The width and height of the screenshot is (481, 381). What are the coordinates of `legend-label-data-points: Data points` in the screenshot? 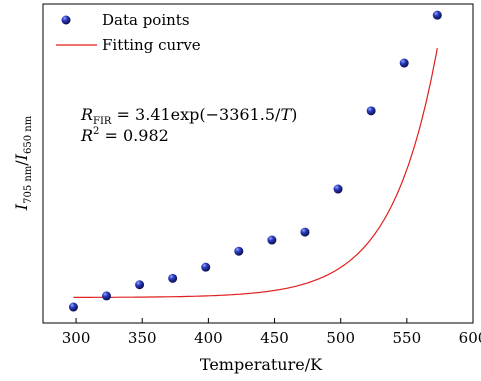 It's located at (146, 20).